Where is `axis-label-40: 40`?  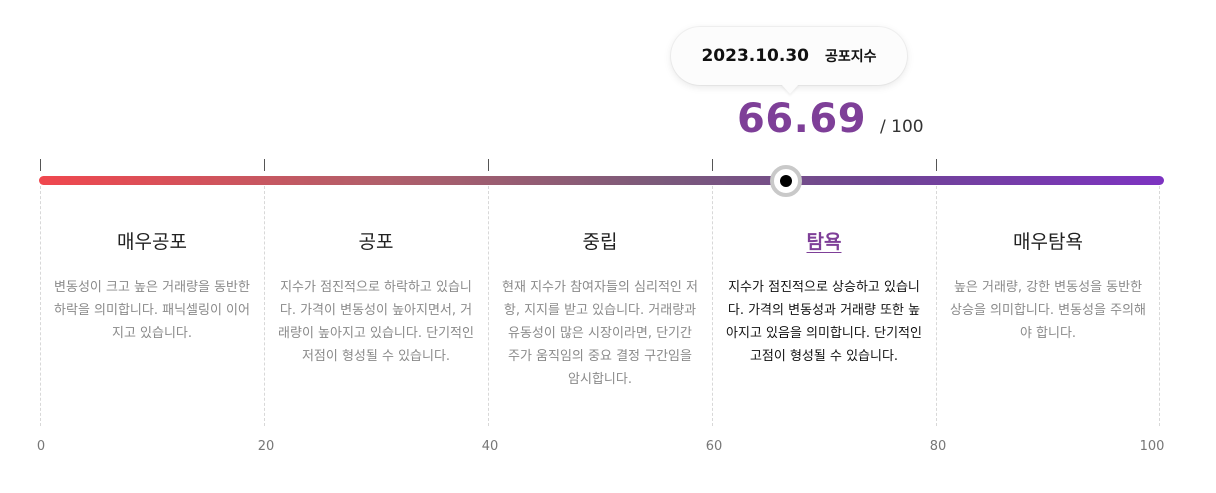
axis-label-40: 40 is located at coordinates (490, 446).